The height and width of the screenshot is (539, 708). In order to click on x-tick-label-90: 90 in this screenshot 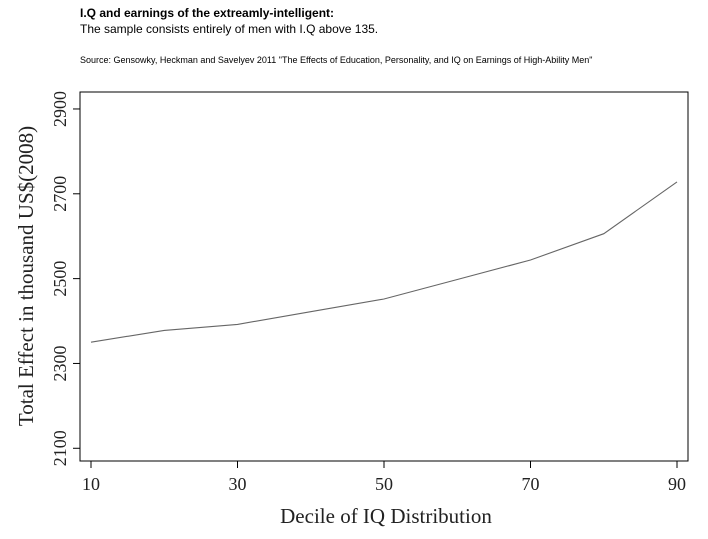, I will do `click(677, 484)`.